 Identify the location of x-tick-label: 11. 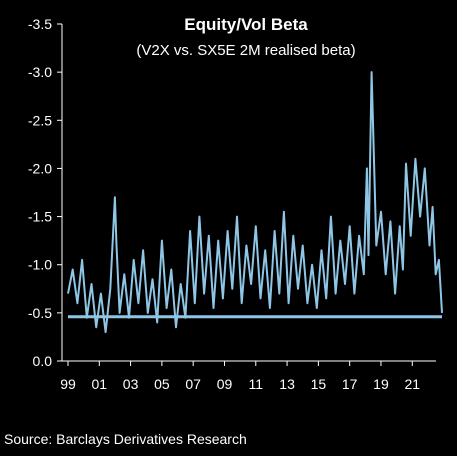
(256, 384).